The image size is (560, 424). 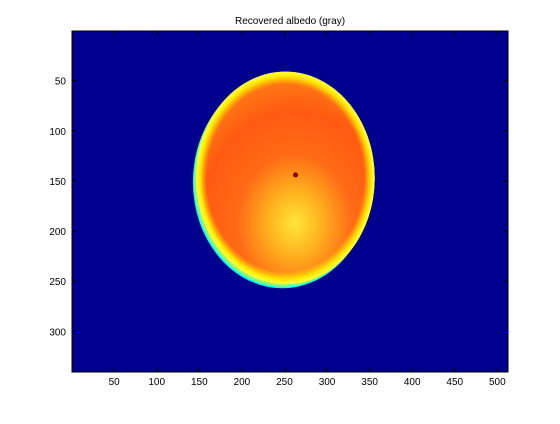 I want to click on chart-title: Recovered albedo (gray), so click(x=290, y=21).